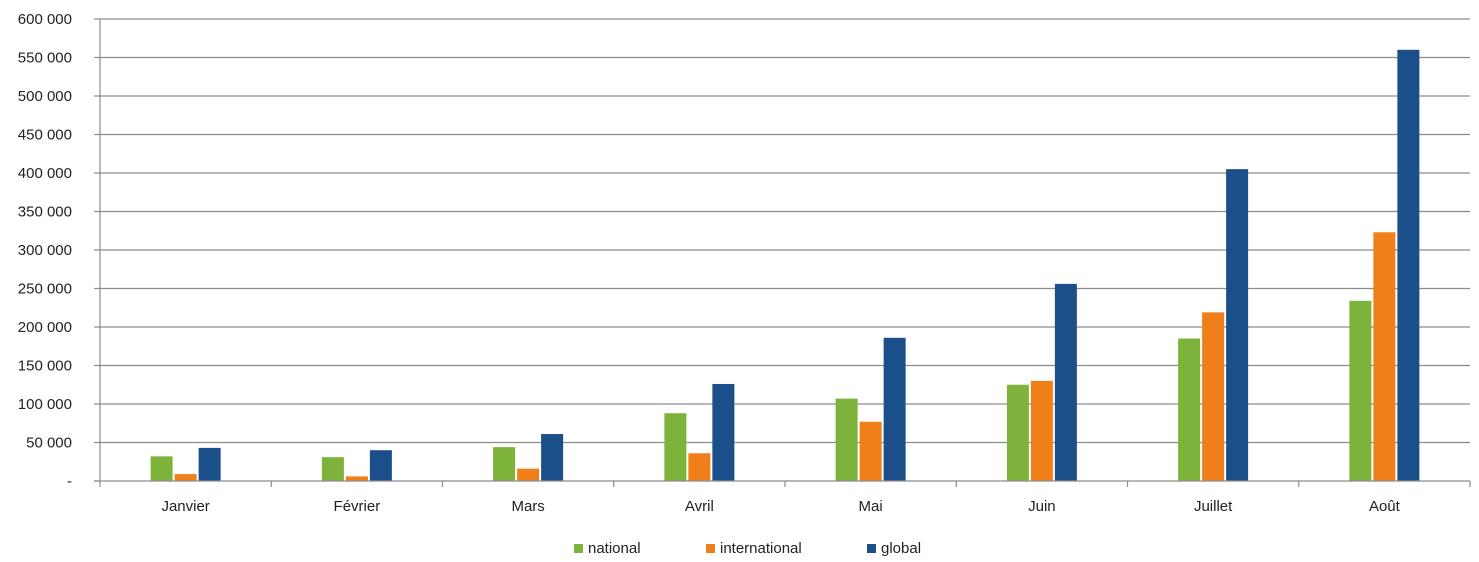 The width and height of the screenshot is (1479, 562). I want to click on y-tick-label: 550 000, so click(45, 58).